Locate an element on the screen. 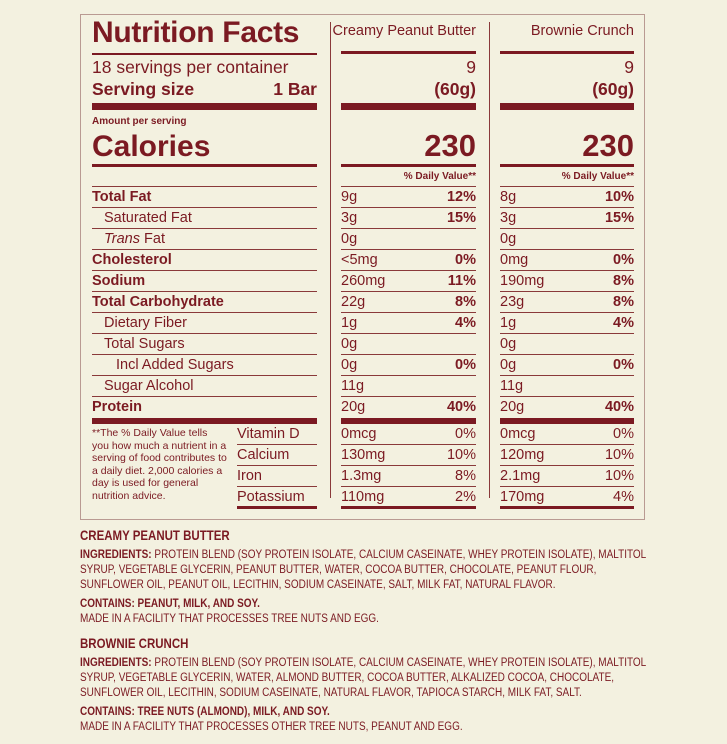  nutrient-row: Total Fat is located at coordinates (204, 197).